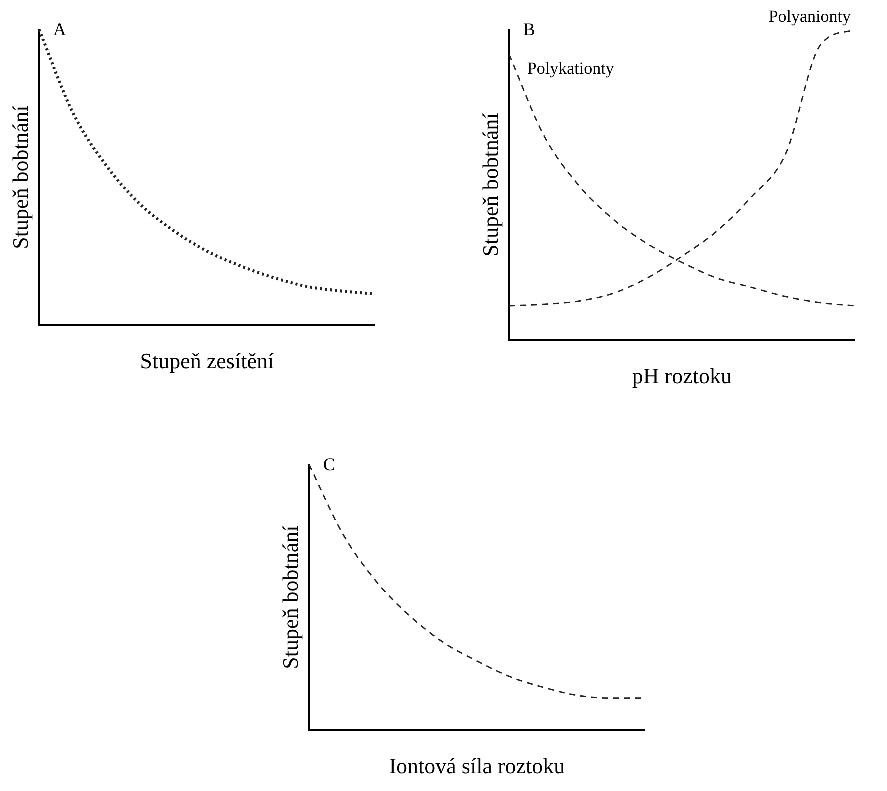  Describe the element at coordinates (571, 68) in the screenshot. I see `series-label: Polykationty` at that location.